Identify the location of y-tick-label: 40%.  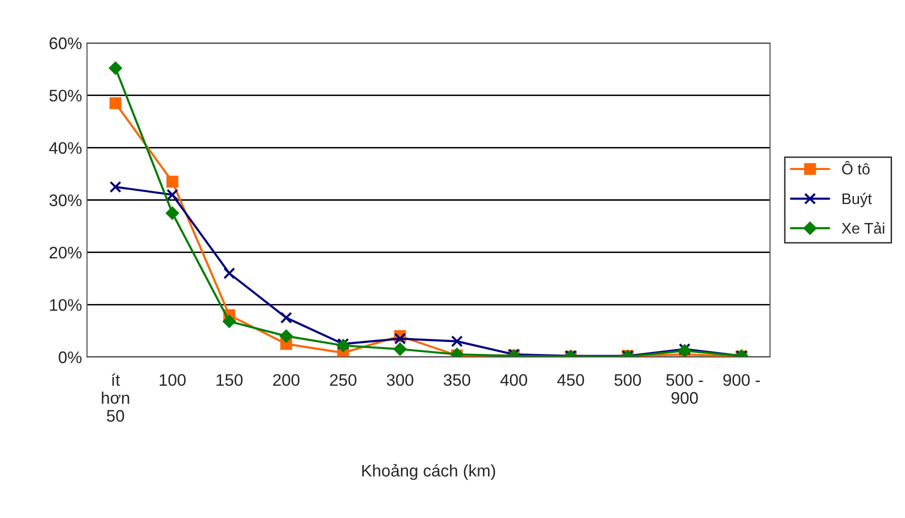
(65, 148).